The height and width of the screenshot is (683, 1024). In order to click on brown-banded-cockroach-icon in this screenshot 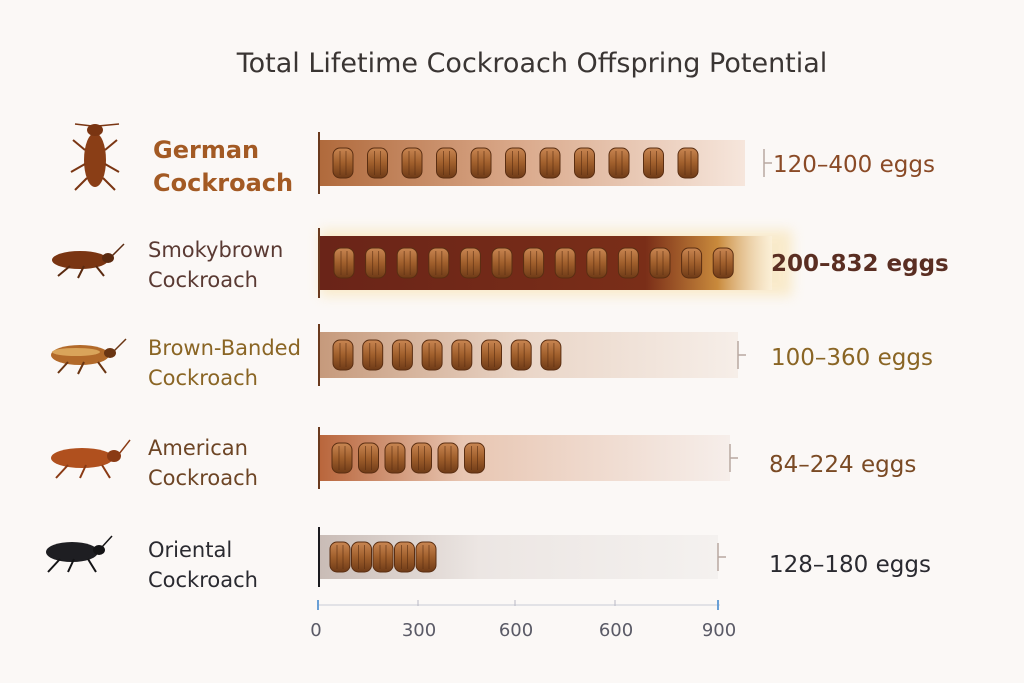, I will do `click(89, 356)`.